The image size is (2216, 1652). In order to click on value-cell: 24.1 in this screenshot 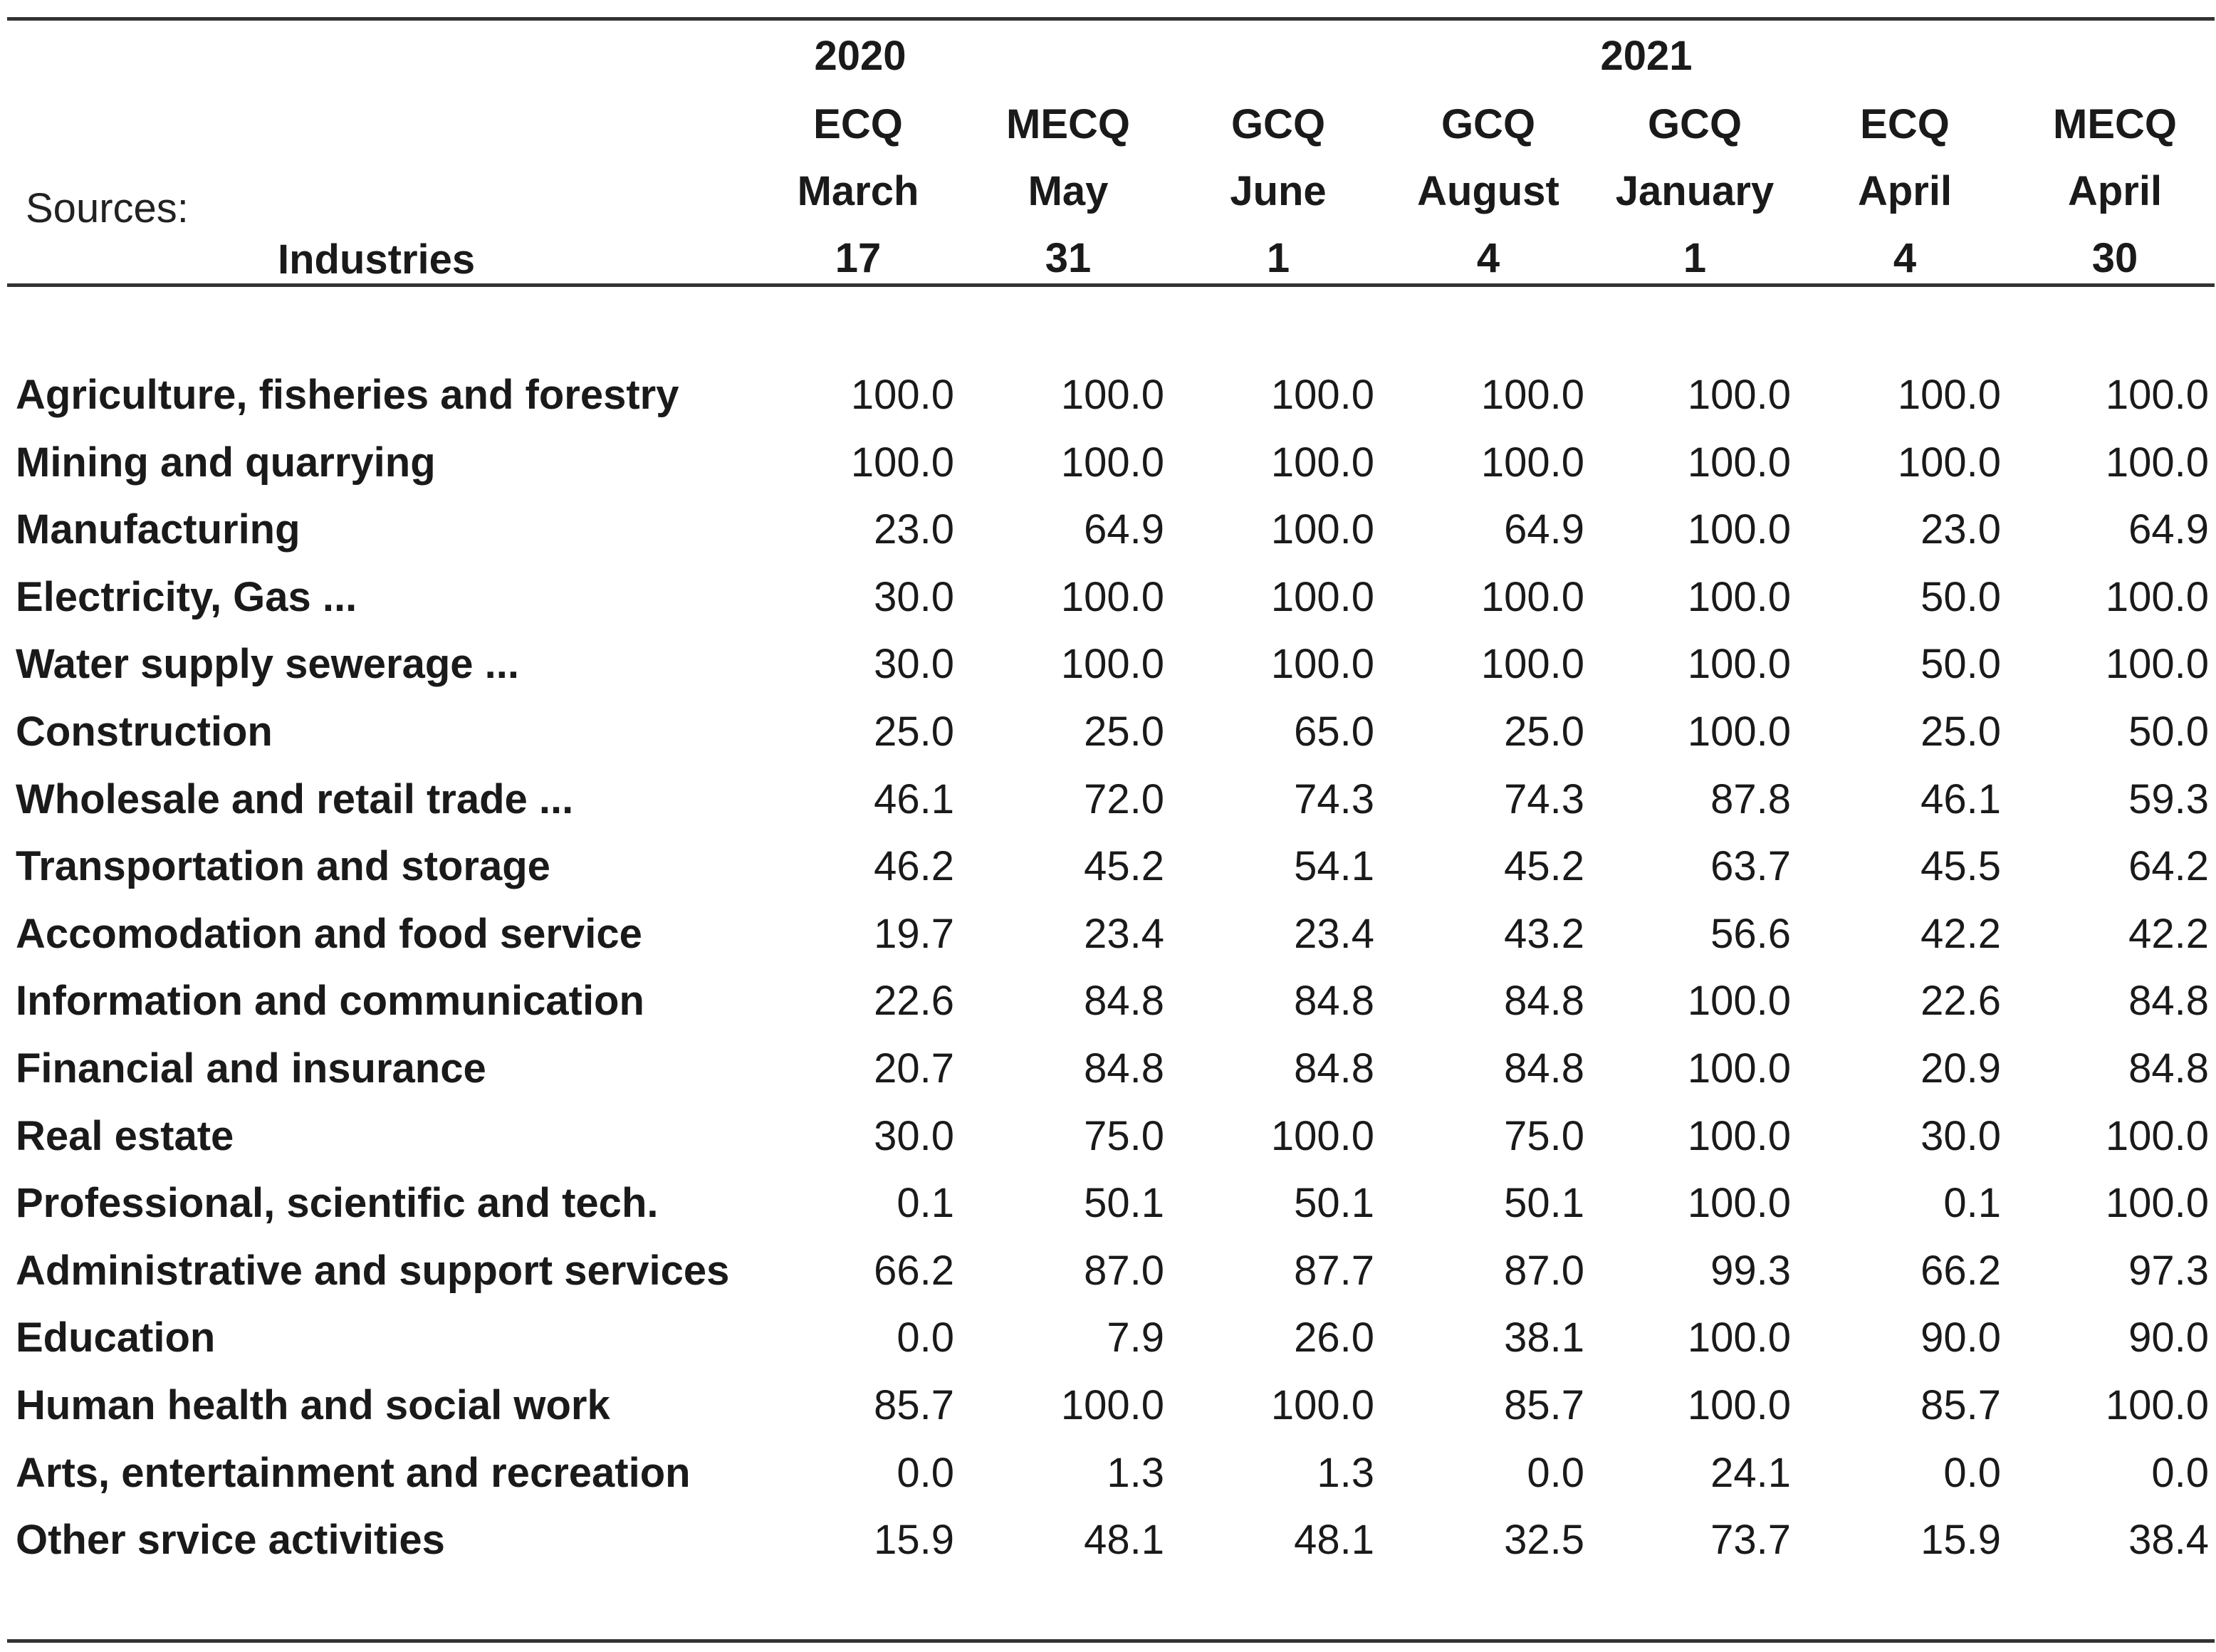, I will do `click(1751, 1473)`.